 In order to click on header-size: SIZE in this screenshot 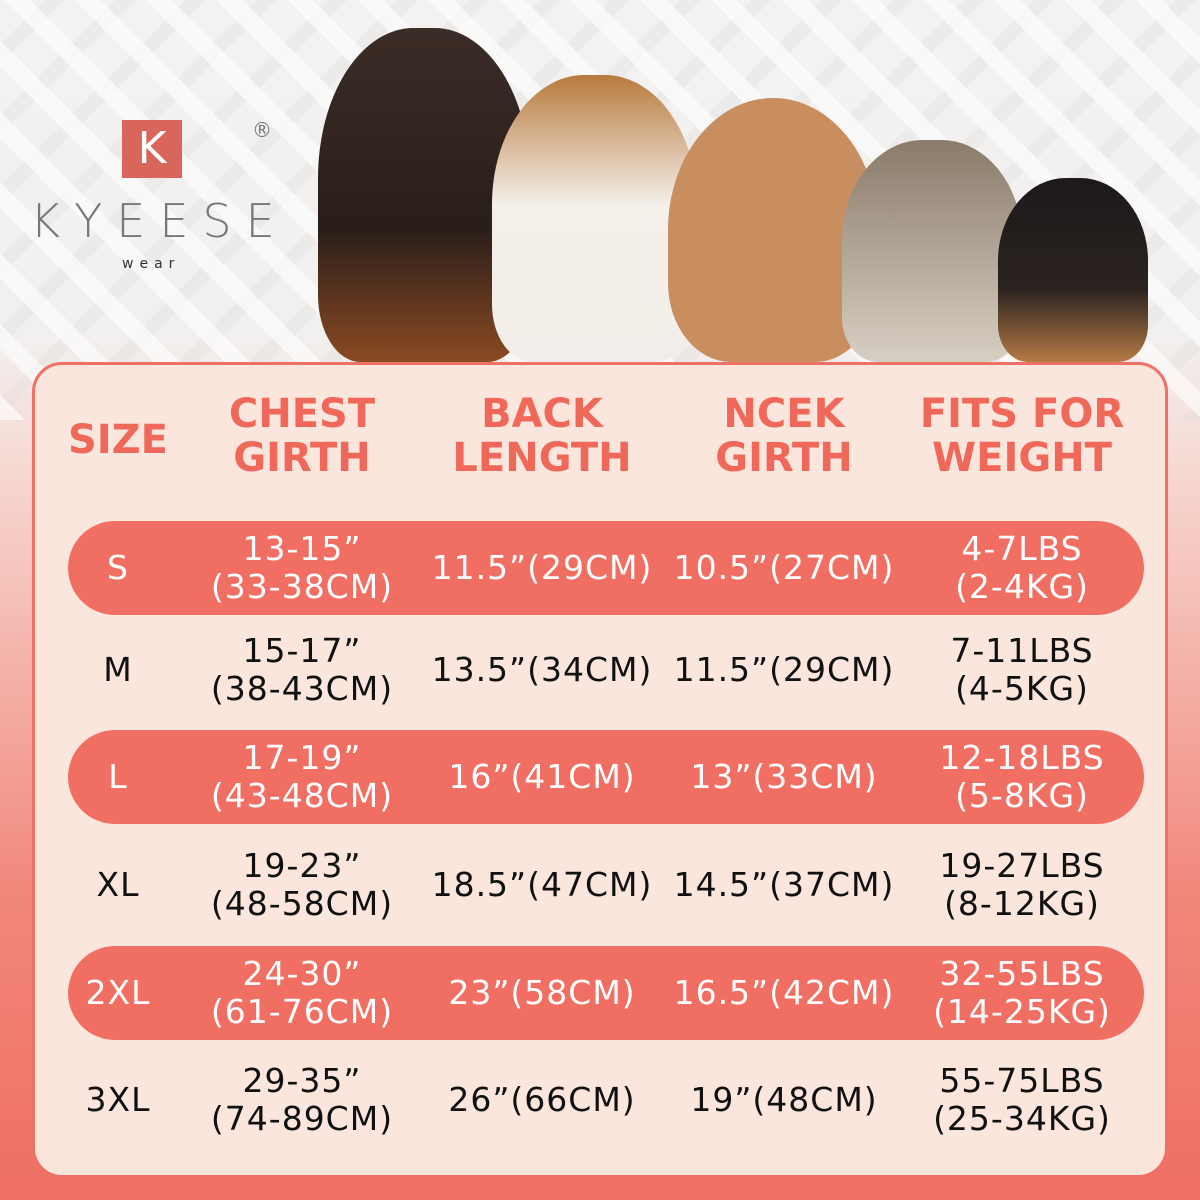, I will do `click(118, 440)`.